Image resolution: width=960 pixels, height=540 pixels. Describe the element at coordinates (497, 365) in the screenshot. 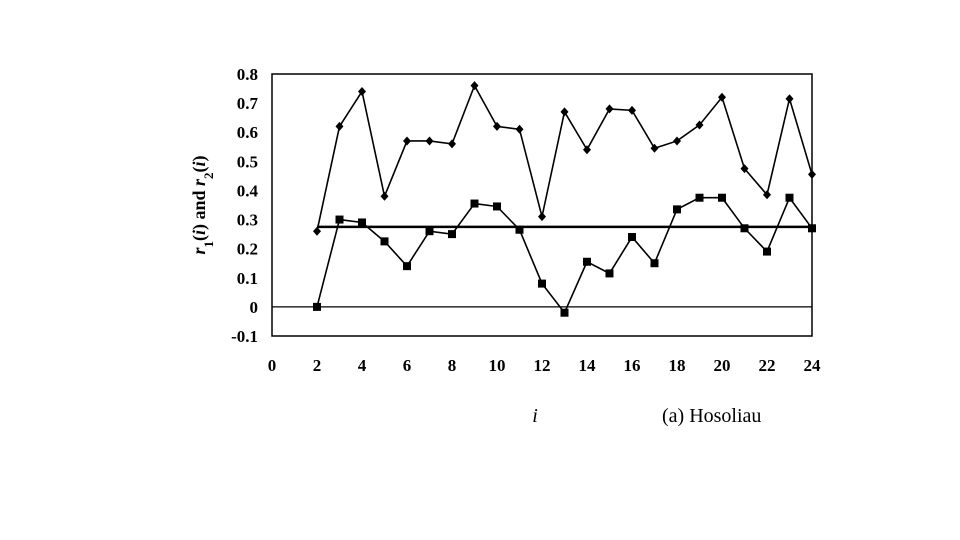

I see `x-tick-label: 10` at that location.